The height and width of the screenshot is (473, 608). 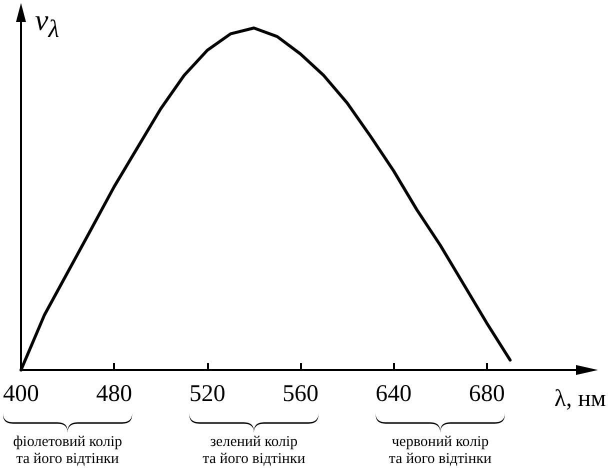 What do you see at coordinates (68, 451) in the screenshot?
I see `text: фіолетовий колір та його відтінки` at bounding box center [68, 451].